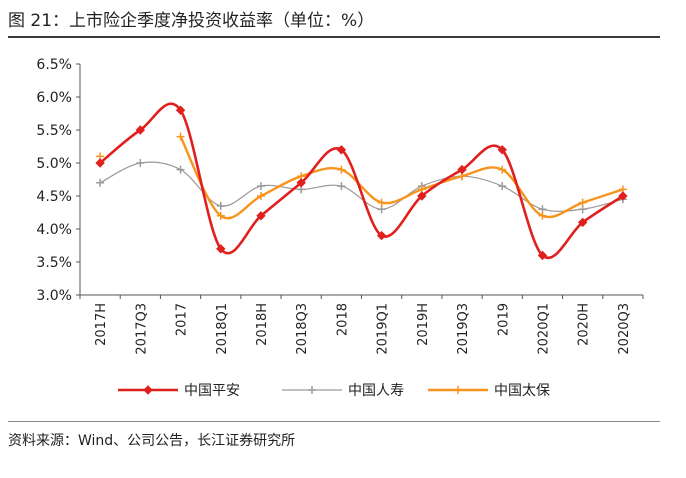  I want to click on x-tick-label: 2018, so click(342, 319).